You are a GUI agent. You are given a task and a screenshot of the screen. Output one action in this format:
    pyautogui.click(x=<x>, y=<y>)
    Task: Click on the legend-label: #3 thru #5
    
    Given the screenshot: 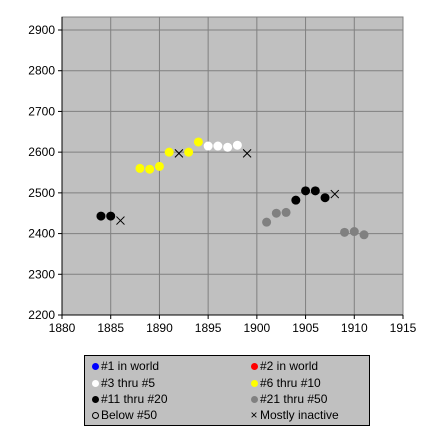 What is the action you would take?
    pyautogui.click(x=128, y=383)
    